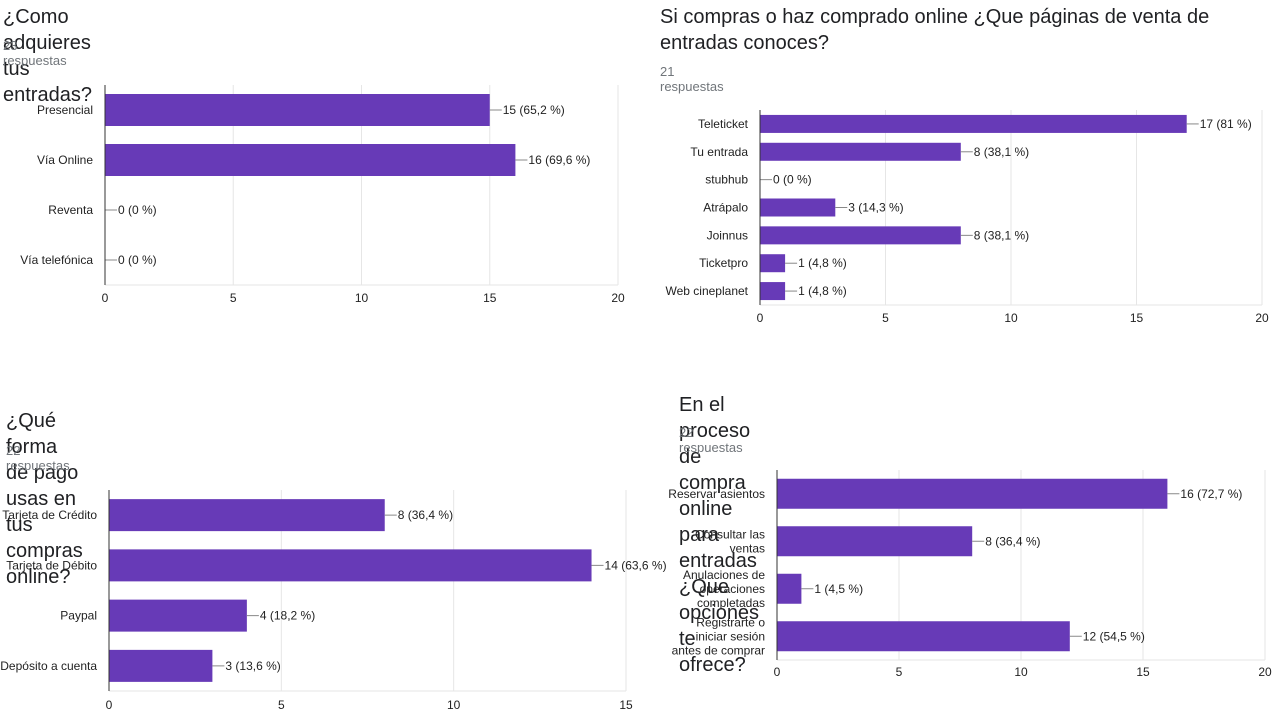  I want to click on category-label: Vía telefónica, so click(56, 260).